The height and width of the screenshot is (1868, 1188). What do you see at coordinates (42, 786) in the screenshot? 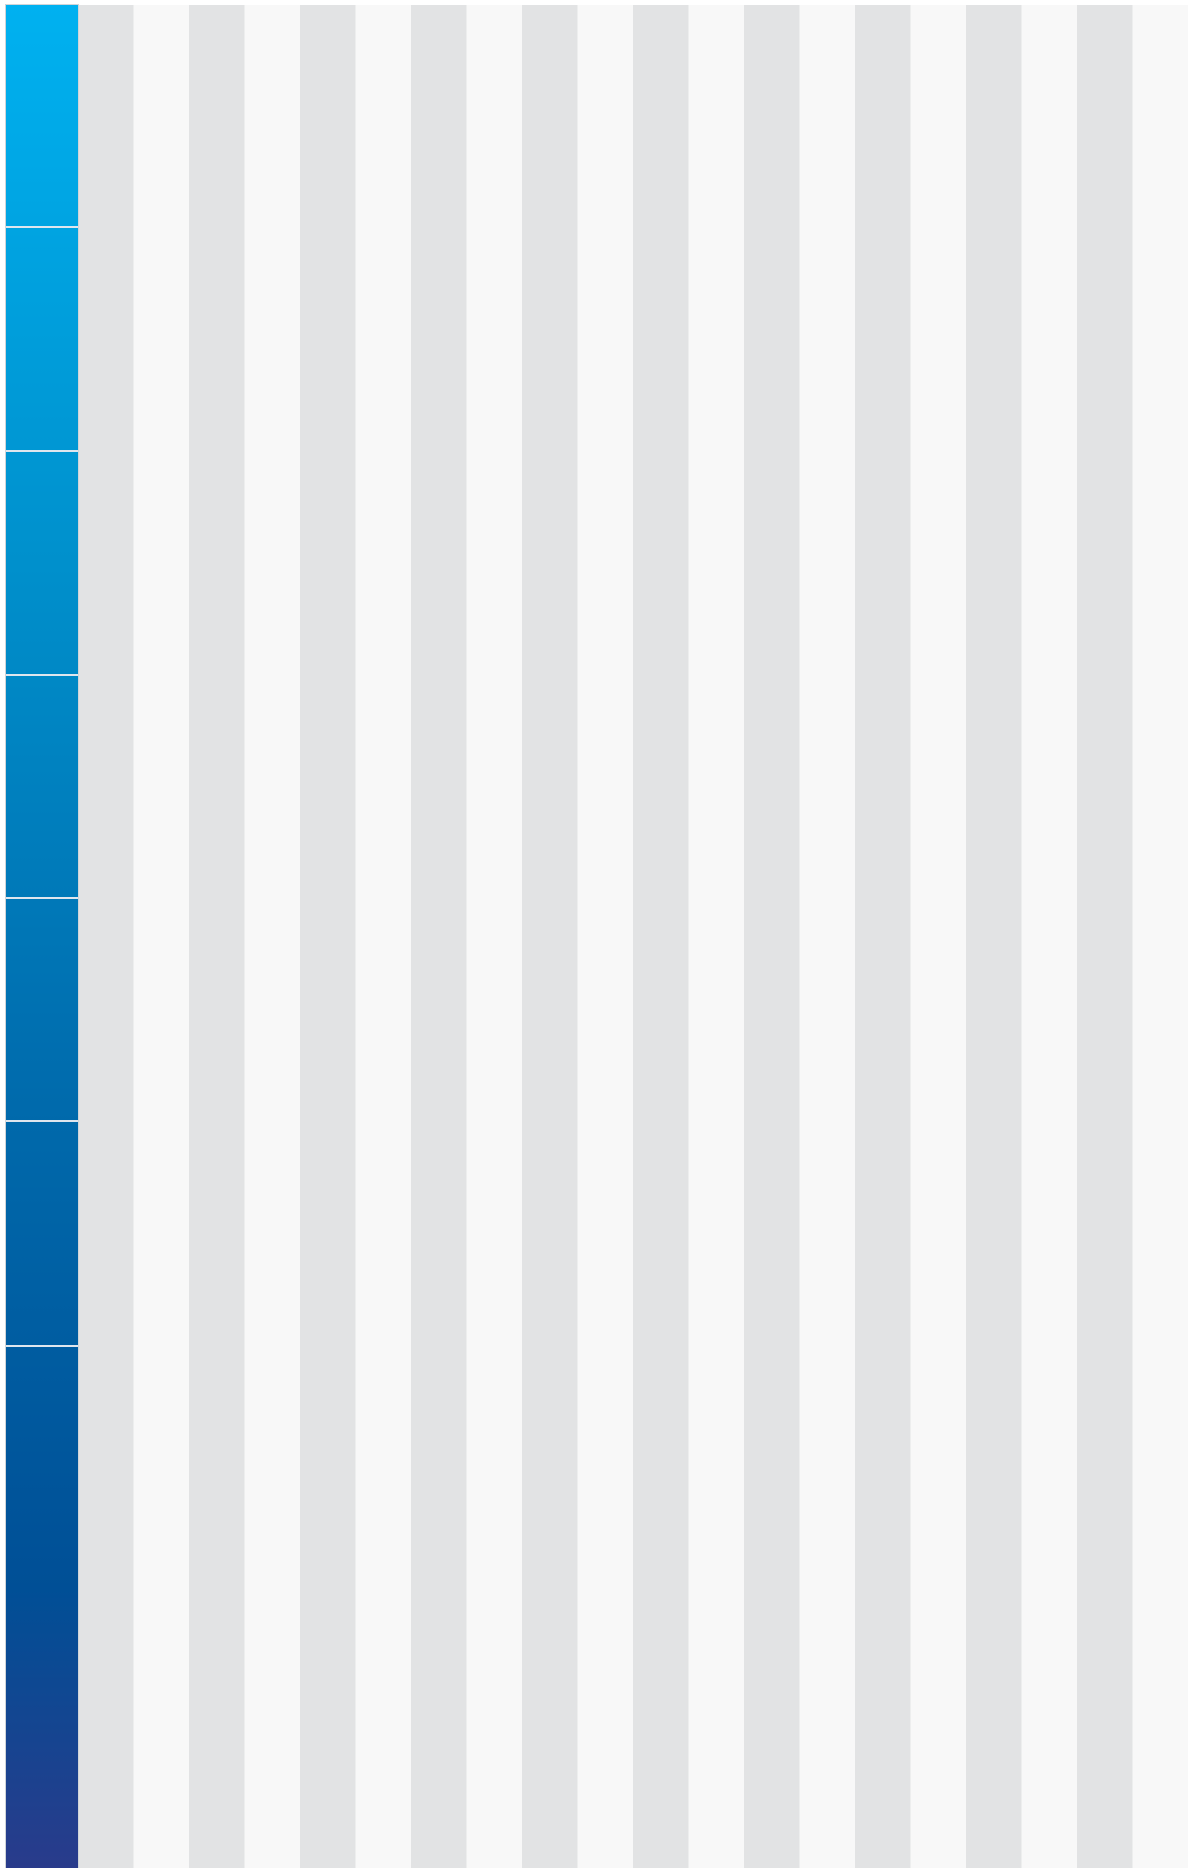
I see `segment-dividers` at bounding box center [42, 786].